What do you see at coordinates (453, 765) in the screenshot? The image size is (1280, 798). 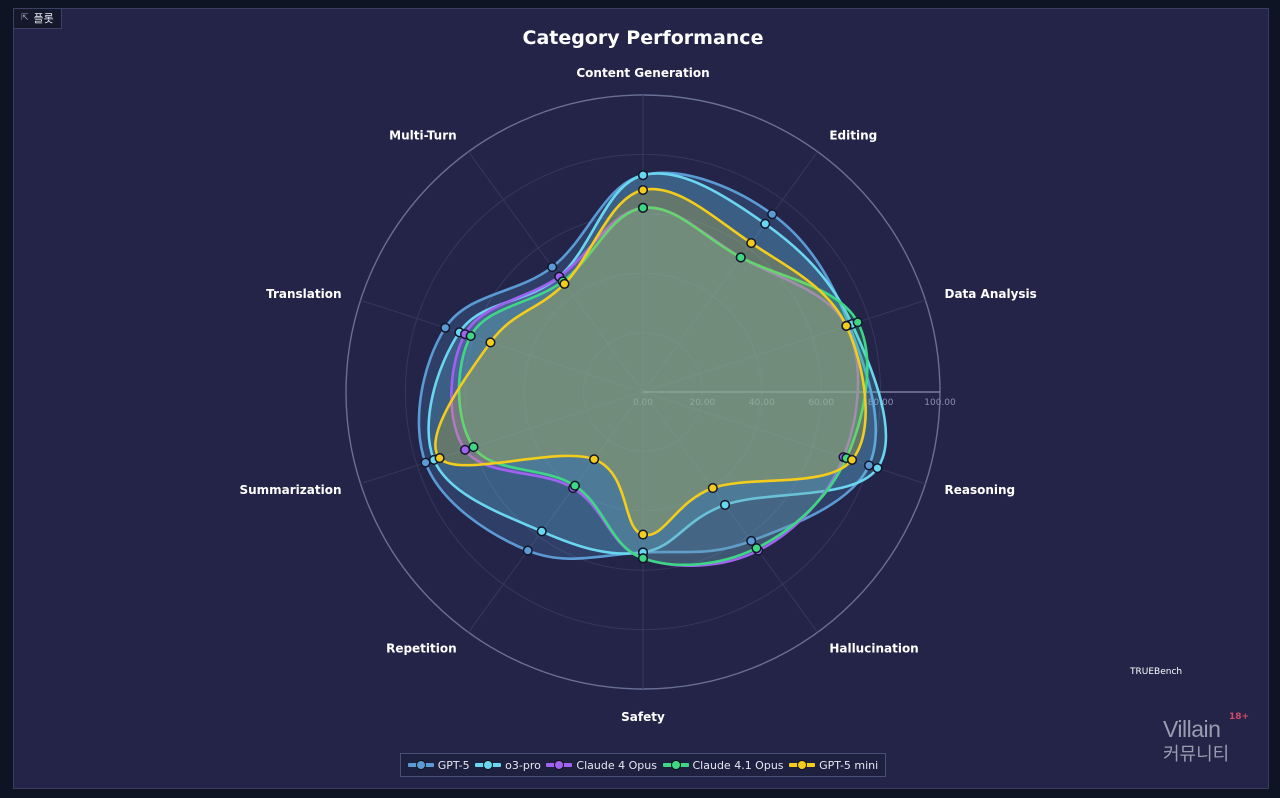 I see `legend-label: GPT-5` at bounding box center [453, 765].